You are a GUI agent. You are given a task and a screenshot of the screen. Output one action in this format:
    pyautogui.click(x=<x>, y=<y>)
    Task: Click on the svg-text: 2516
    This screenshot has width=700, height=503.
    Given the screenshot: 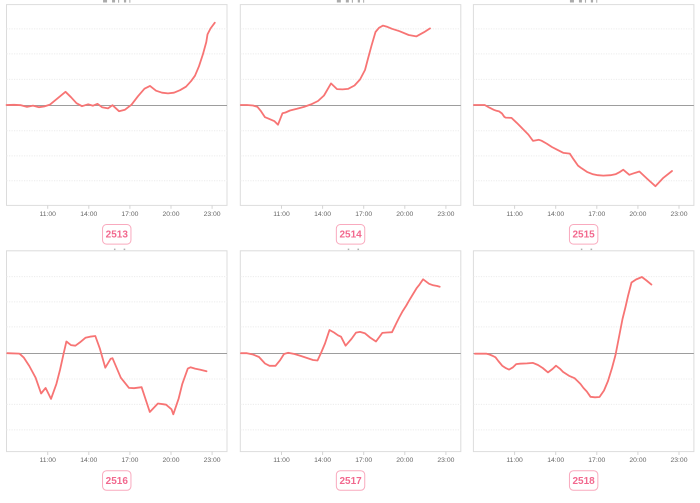 What is the action you would take?
    pyautogui.click(x=117, y=481)
    